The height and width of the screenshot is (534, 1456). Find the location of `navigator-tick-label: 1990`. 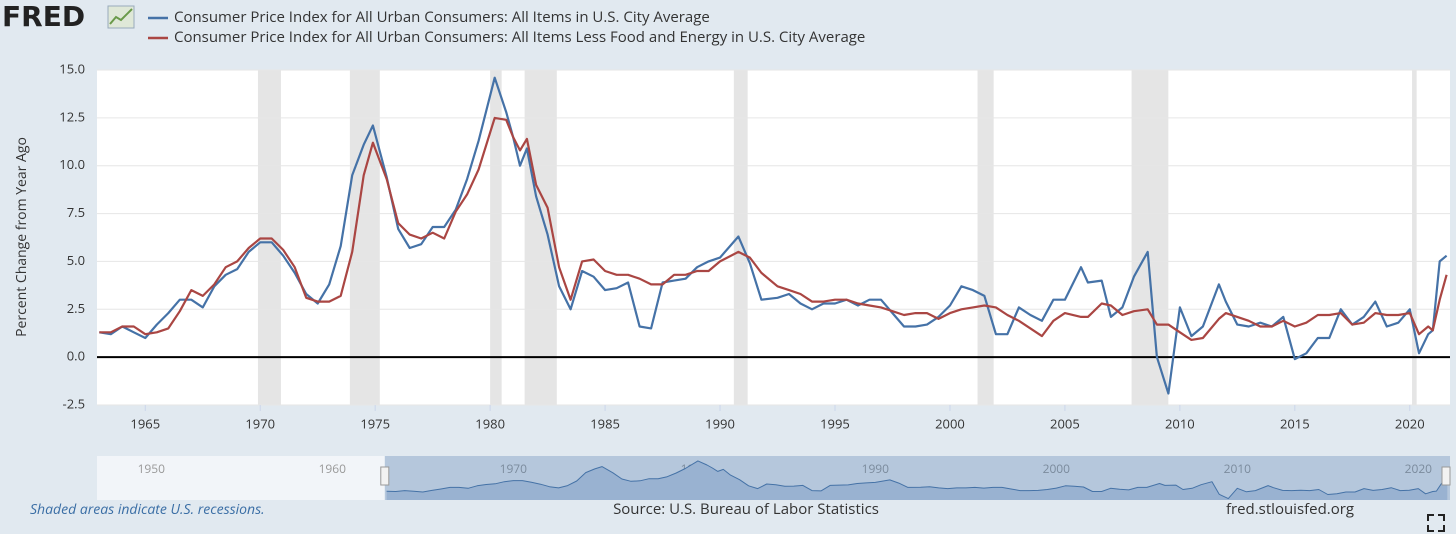

navigator-tick-label: 1990 is located at coordinates (876, 468).